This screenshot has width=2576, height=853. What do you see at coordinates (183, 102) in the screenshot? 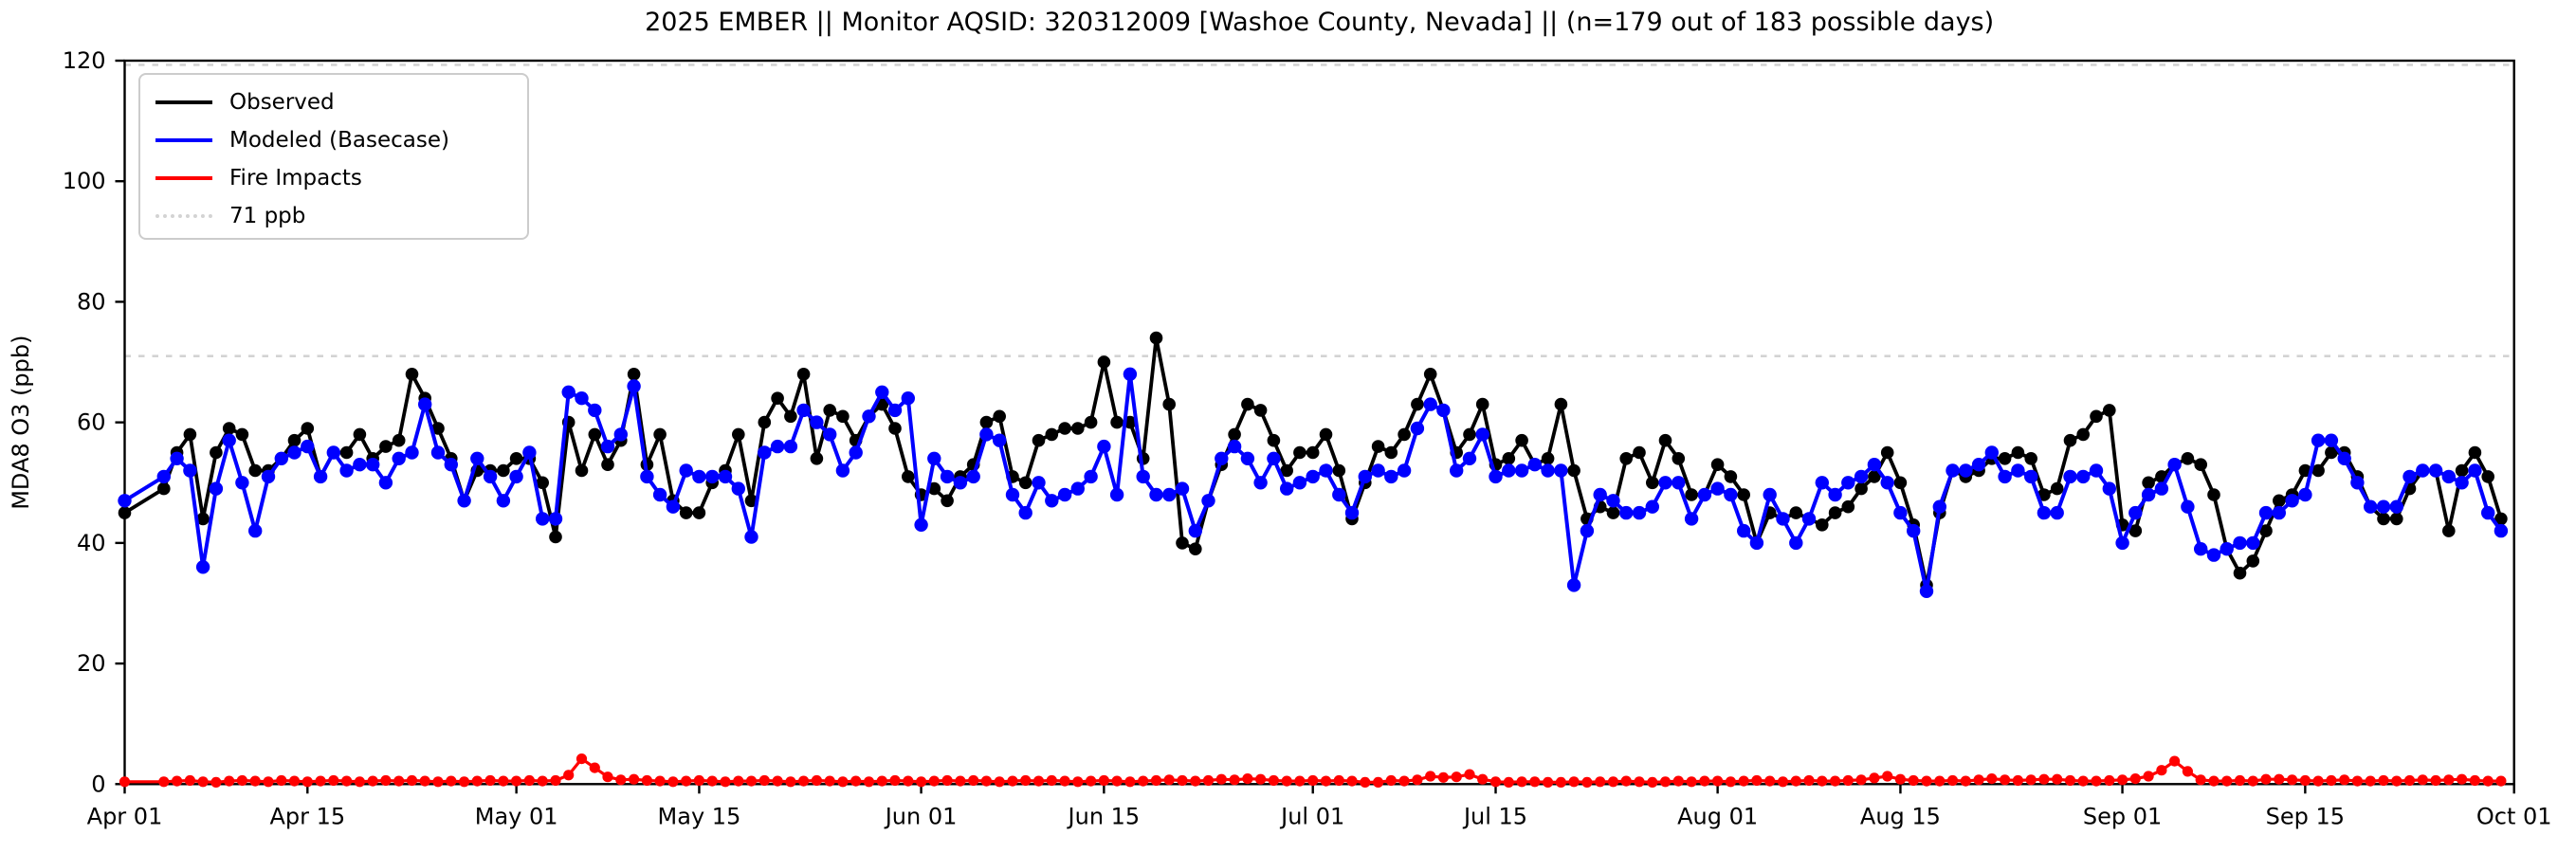
I see `observed-line-swatch-icon` at bounding box center [183, 102].